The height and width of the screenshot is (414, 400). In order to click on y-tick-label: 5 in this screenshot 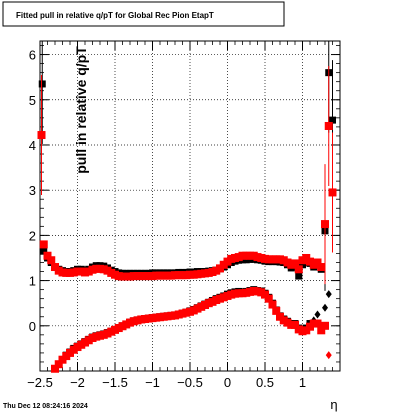, I will do `click(32, 100)`.